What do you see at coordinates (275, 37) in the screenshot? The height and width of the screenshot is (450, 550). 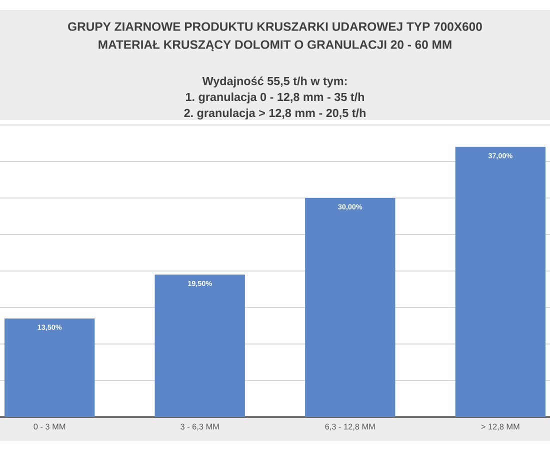 I see `chart-title: GRUPY ZIARNOWE PRODUKTU KRUSZARKI UDAROWEJ TYP 700X600 MATERIAŁ KRUSZĄCY DOLOMIT O GRANULACJI 20 - 60 MM` at bounding box center [275, 37].